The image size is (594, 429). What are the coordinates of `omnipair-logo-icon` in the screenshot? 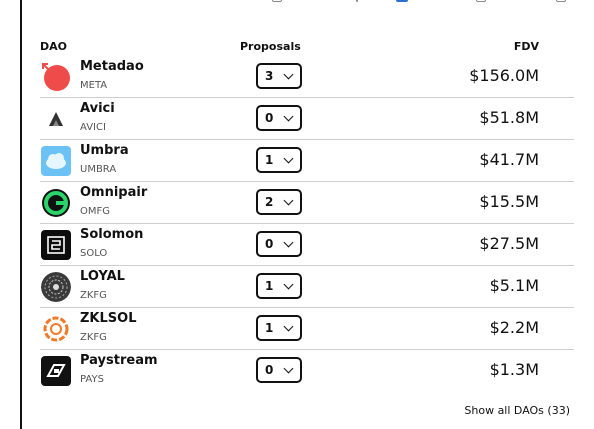 It's located at (56, 203).